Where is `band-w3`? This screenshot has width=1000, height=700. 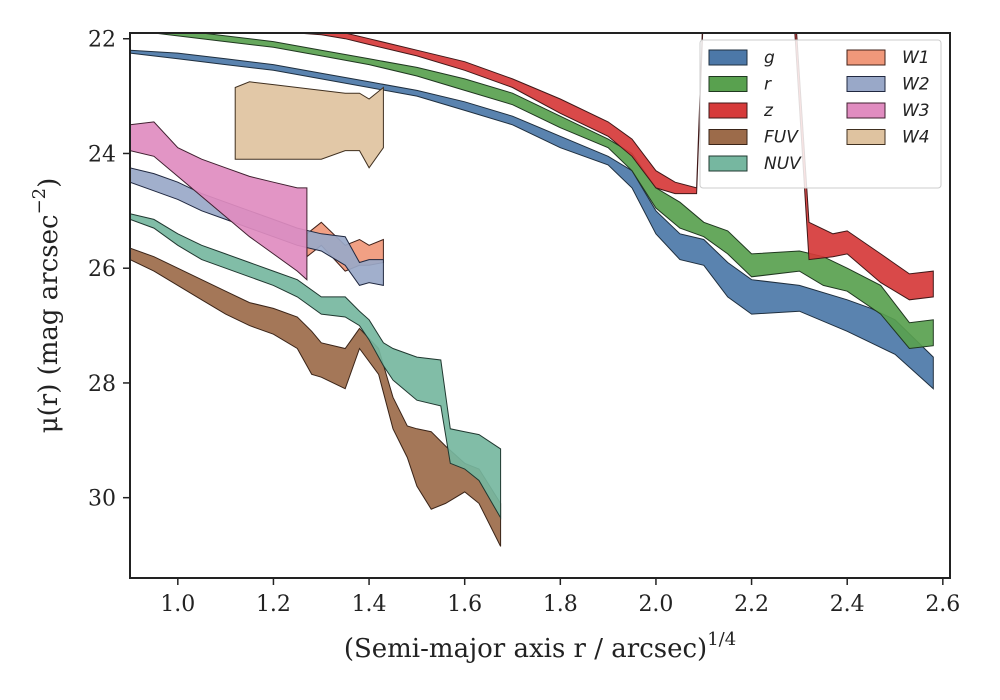 band-w3 is located at coordinates (219, 201).